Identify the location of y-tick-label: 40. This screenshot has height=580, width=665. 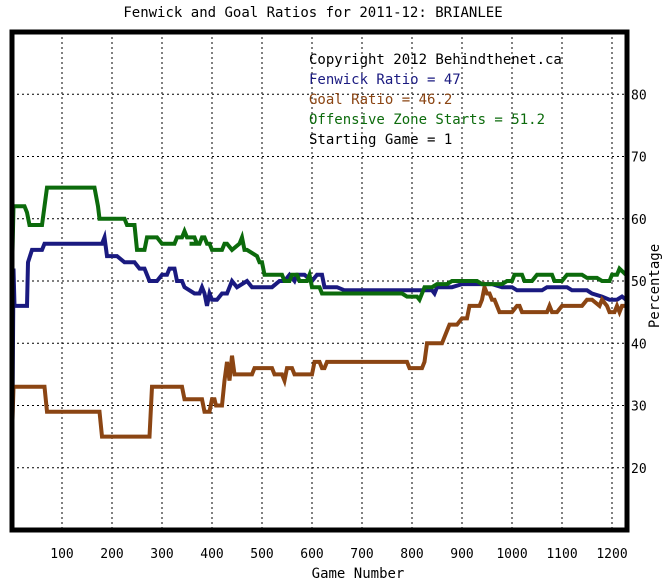
(639, 344).